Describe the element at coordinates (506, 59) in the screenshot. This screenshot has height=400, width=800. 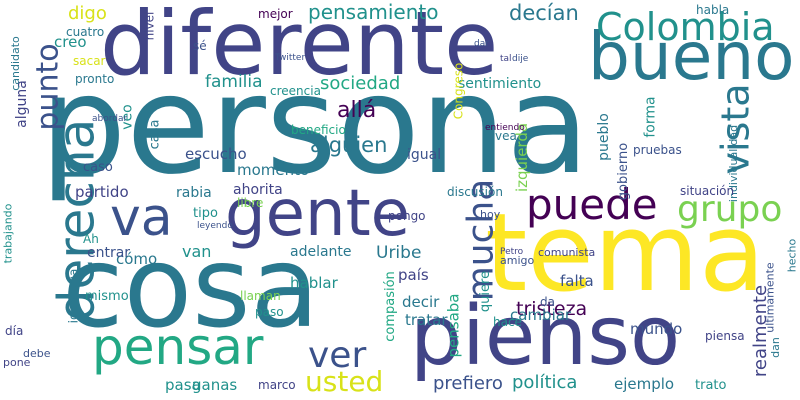
I see `word: tal` at that location.